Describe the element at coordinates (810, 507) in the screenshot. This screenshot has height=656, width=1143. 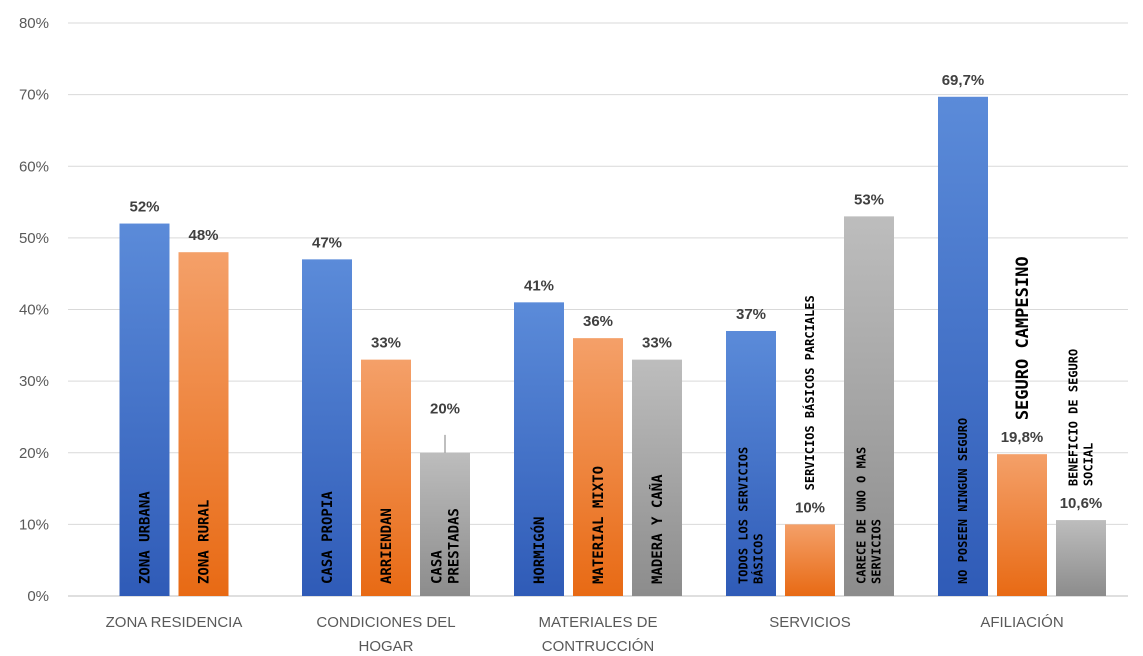
I see `data-label: 10%` at that location.